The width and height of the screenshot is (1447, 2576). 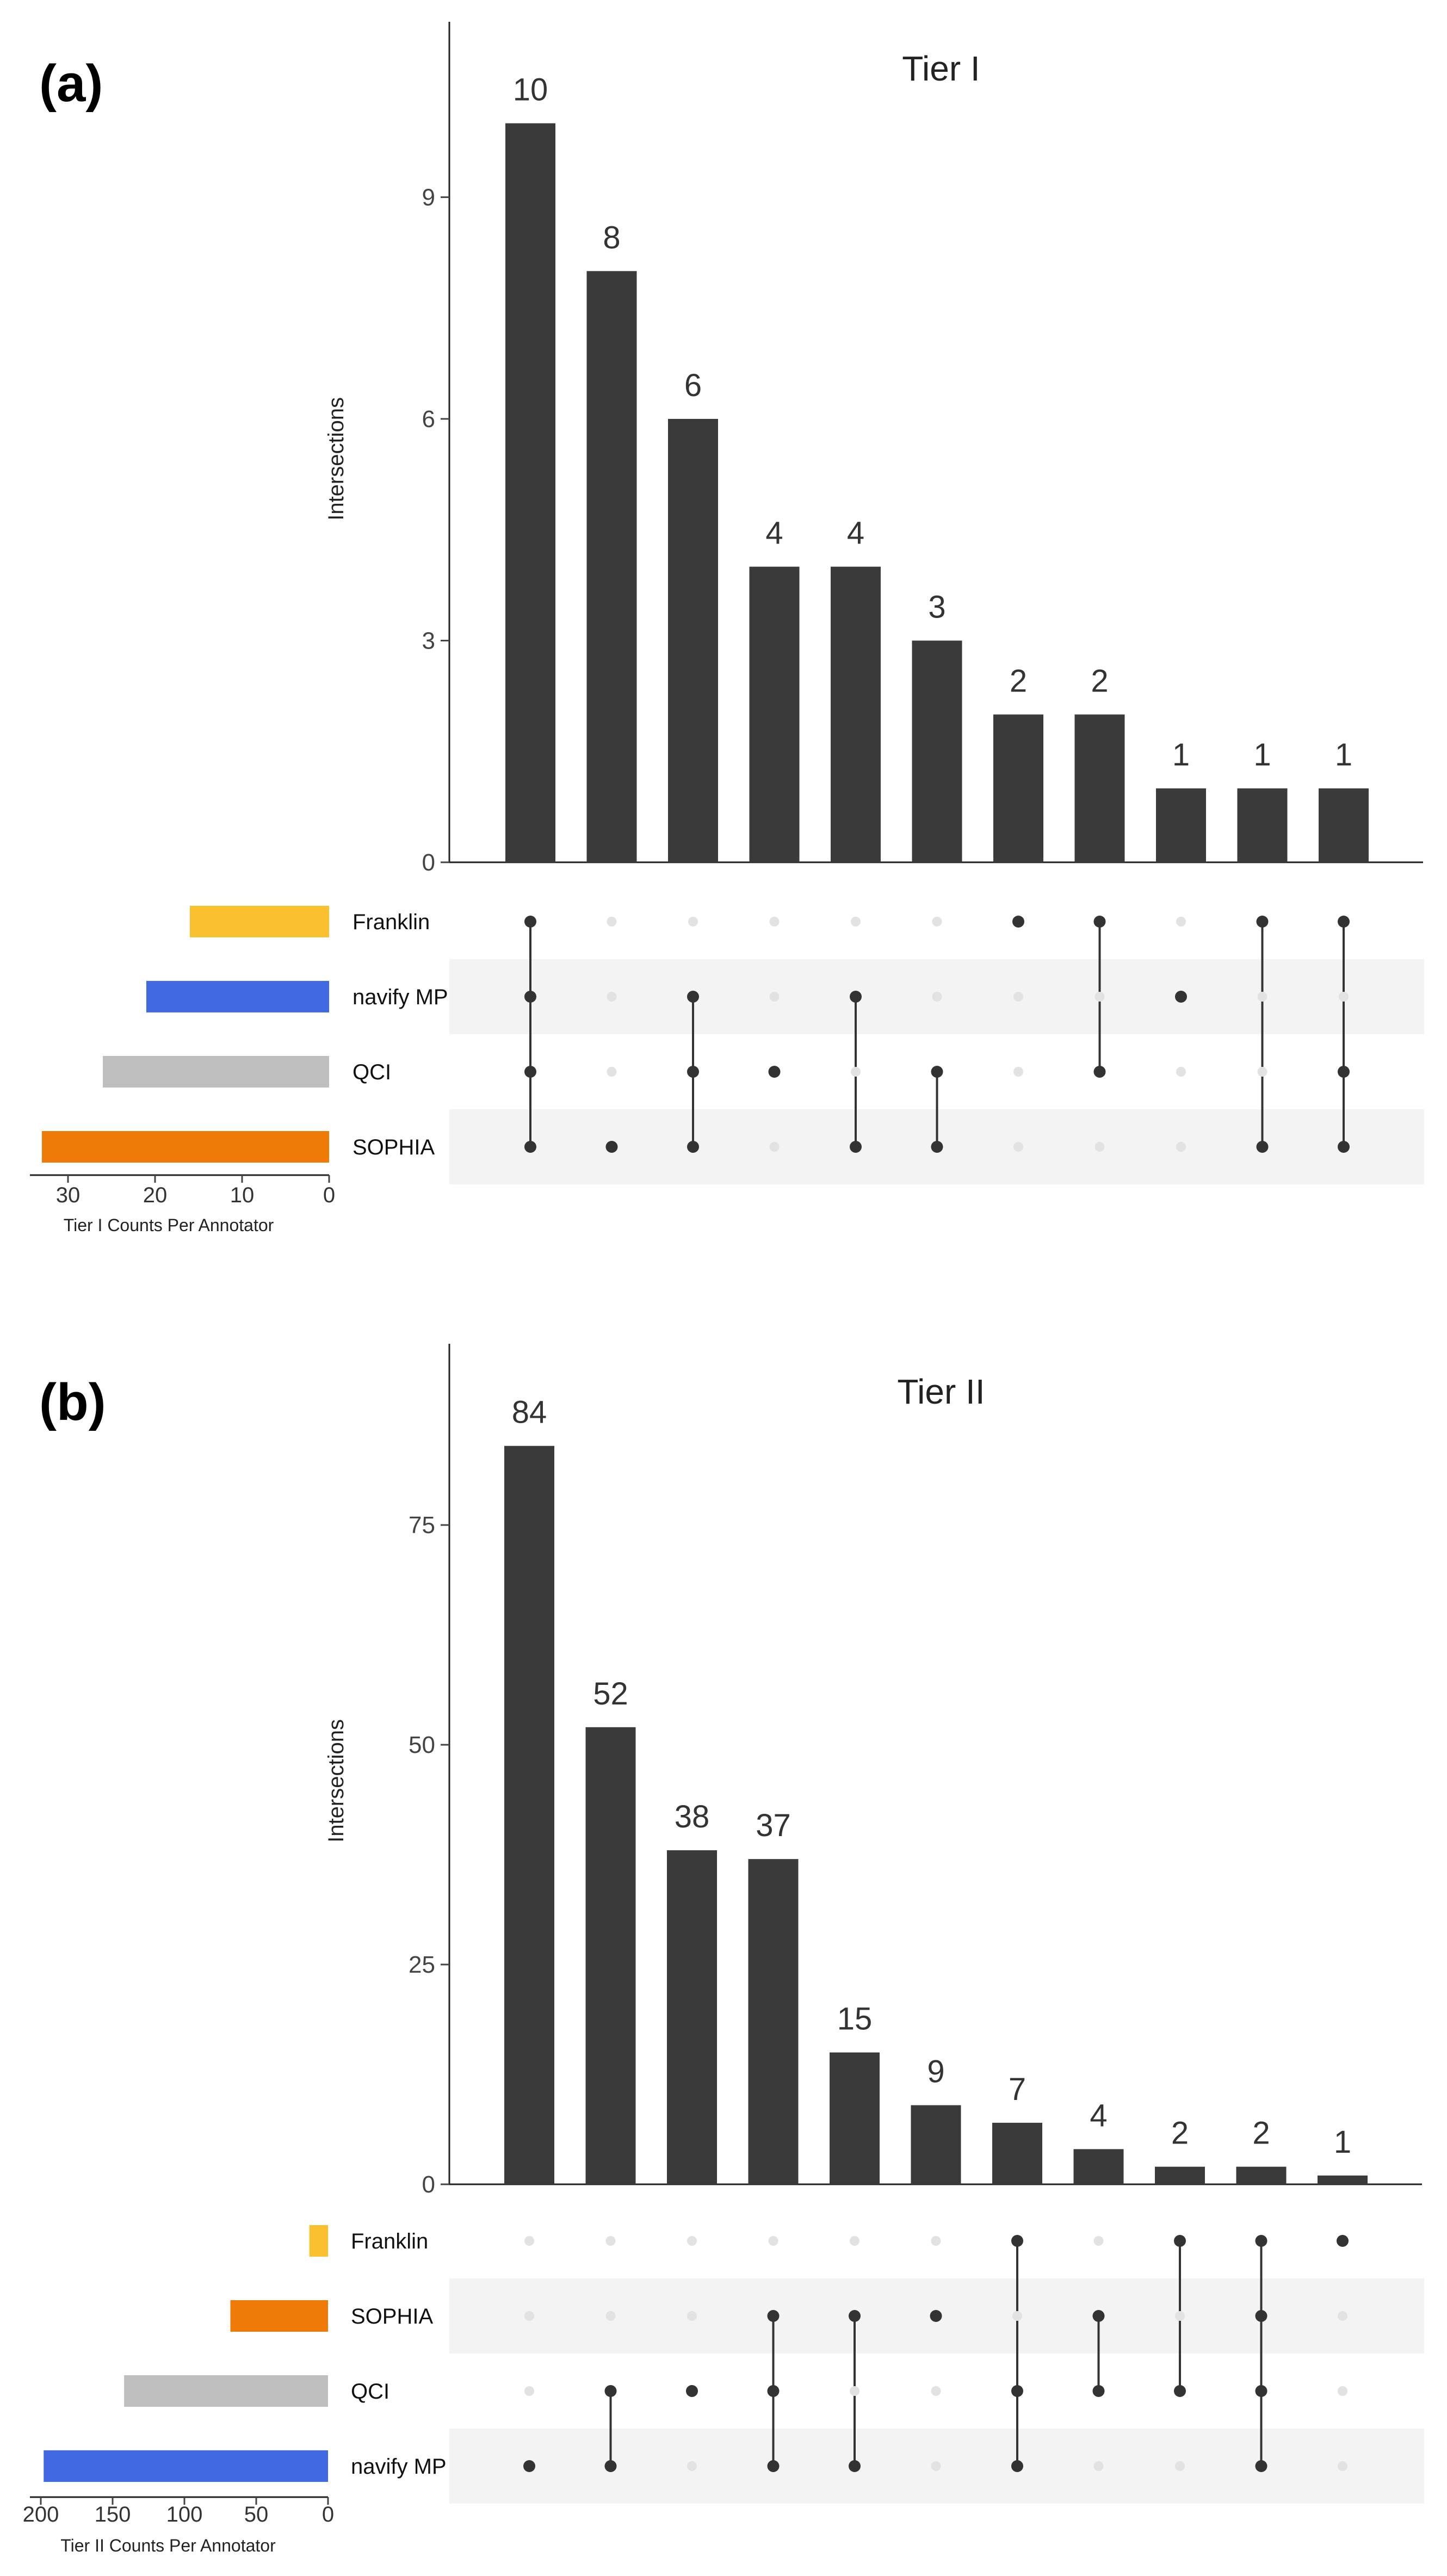 What do you see at coordinates (935, 2072) in the screenshot?
I see `bar-count-label: 9` at bounding box center [935, 2072].